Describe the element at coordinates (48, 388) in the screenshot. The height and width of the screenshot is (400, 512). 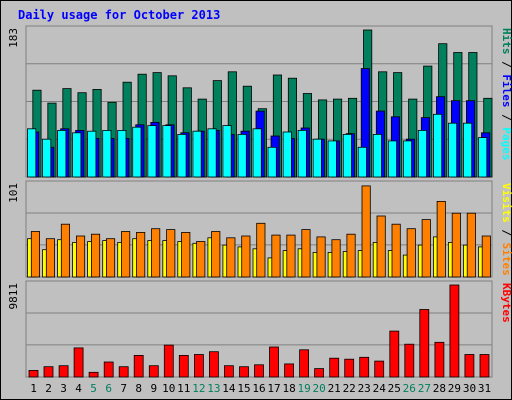
I see `x-tick-day-2: 2` at that location.